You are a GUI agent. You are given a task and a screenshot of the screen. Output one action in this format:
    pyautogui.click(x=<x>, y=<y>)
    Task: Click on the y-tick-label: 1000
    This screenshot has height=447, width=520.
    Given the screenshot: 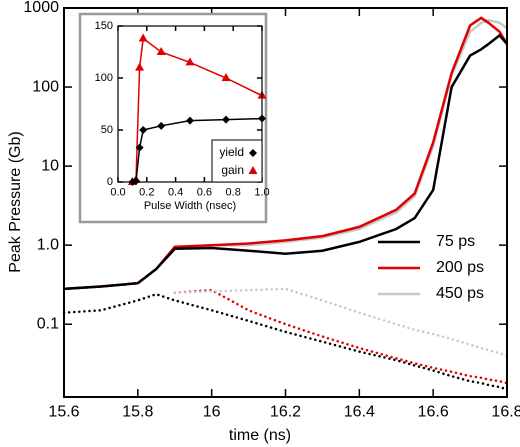 What is the action you would take?
    pyautogui.click(x=41, y=8)
    